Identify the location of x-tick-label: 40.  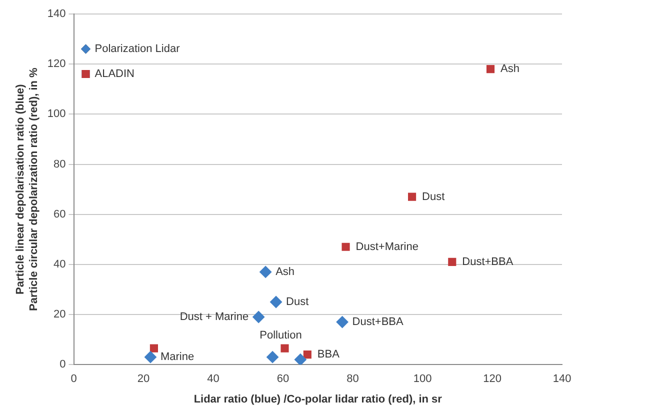
(213, 379).